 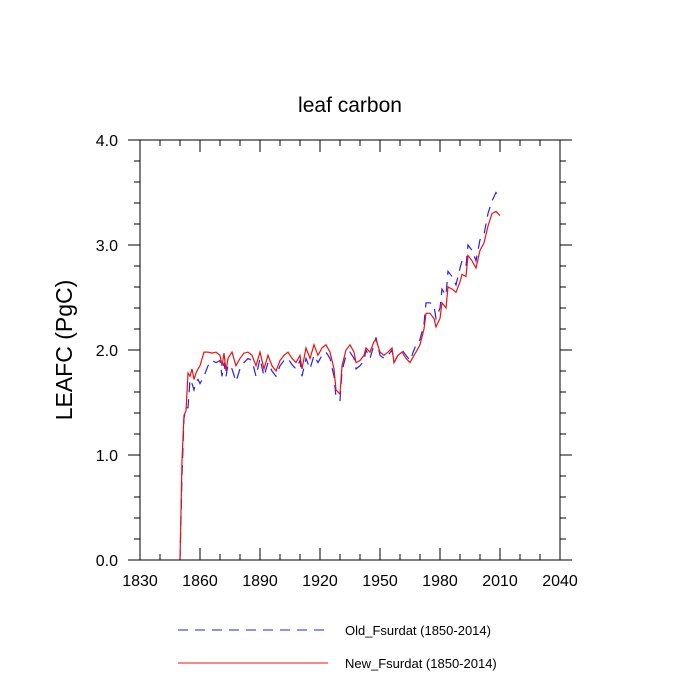 What do you see at coordinates (64, 350) in the screenshot?
I see `y-axis-label: LEAFC (PgC)` at bounding box center [64, 350].